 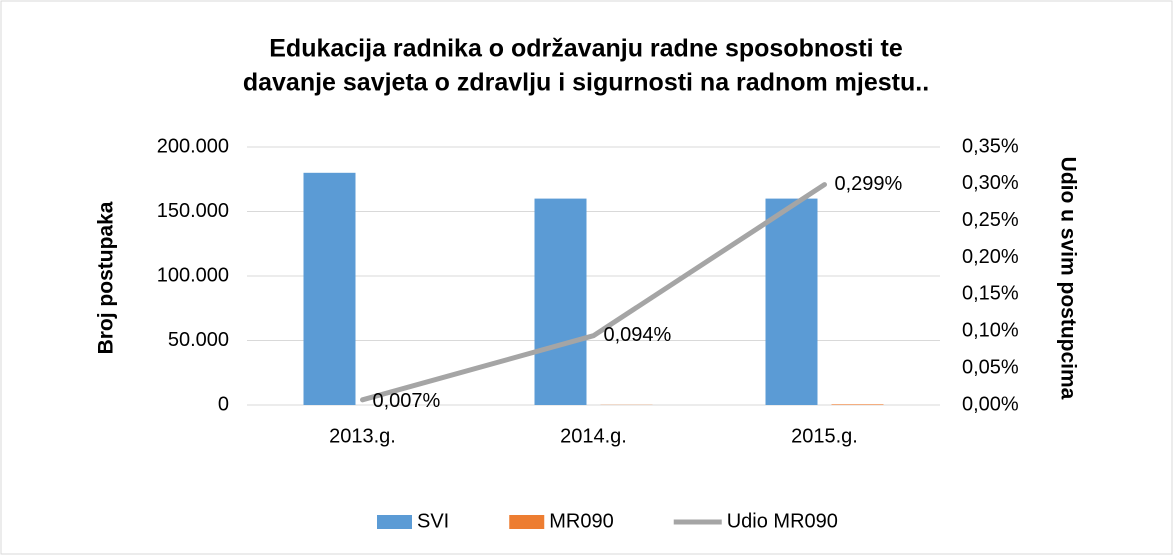 I want to click on y2-tick-label: 0,35%, so click(x=990, y=146).